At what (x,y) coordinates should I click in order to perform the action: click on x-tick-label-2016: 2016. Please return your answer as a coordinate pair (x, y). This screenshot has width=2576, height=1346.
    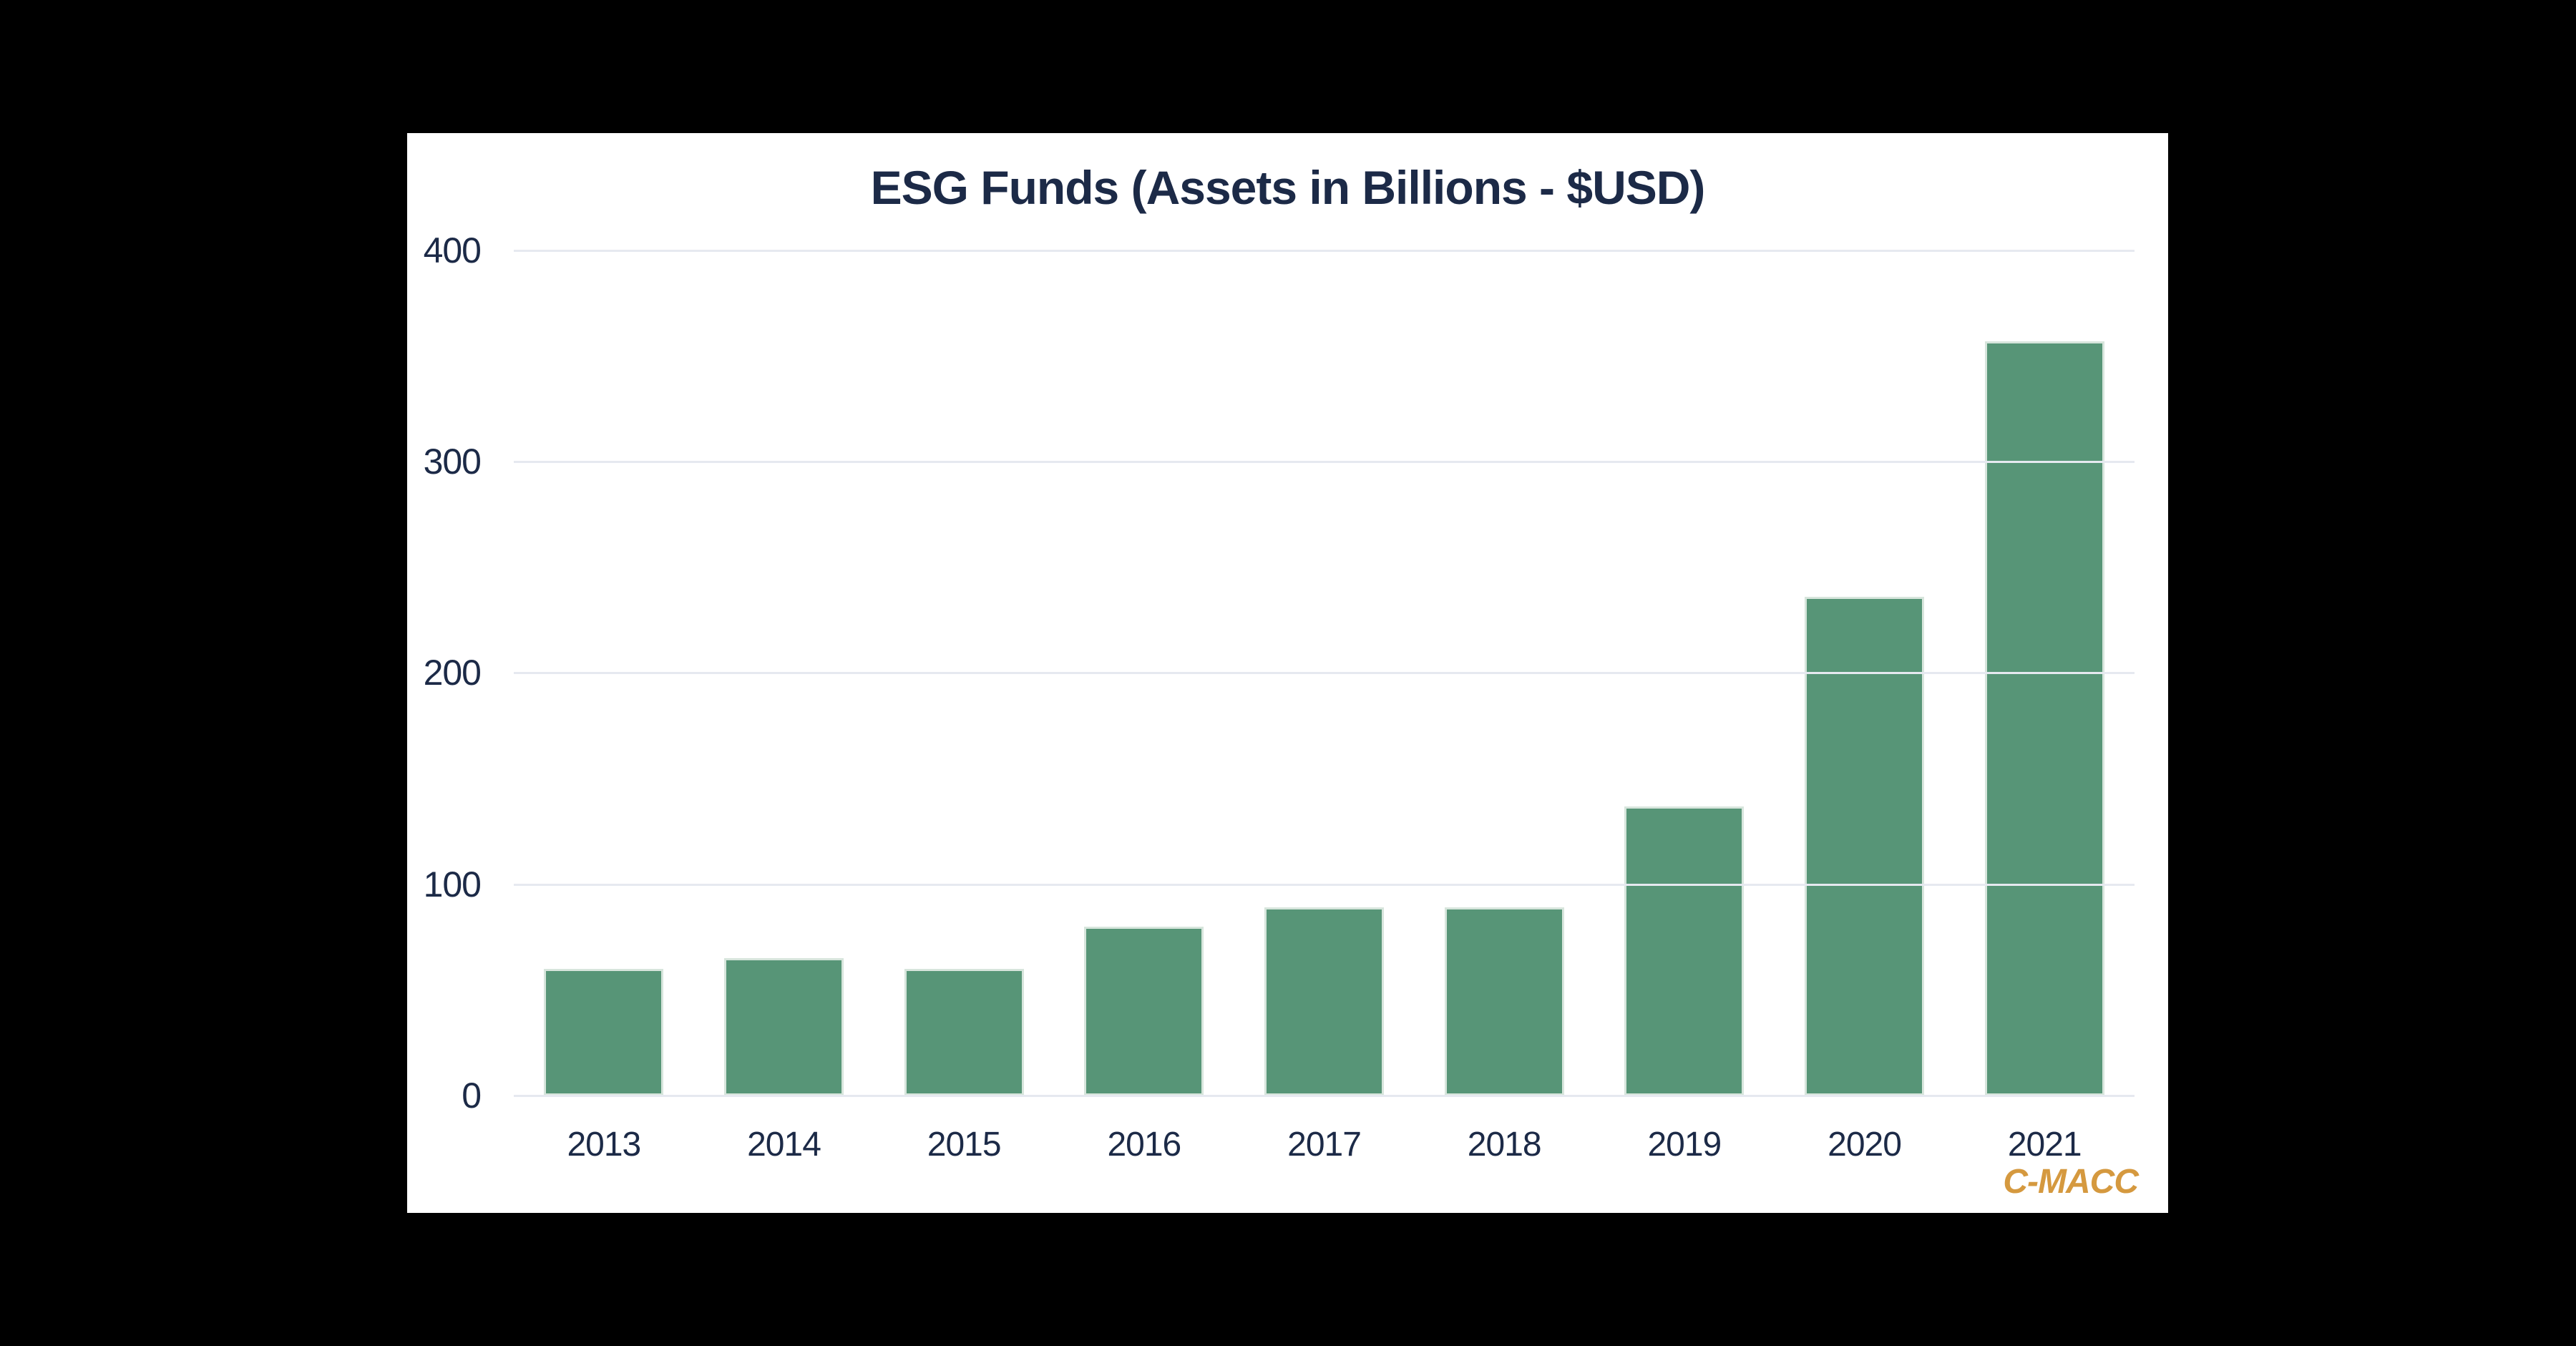
    Looking at the image, I should click on (1144, 1145).